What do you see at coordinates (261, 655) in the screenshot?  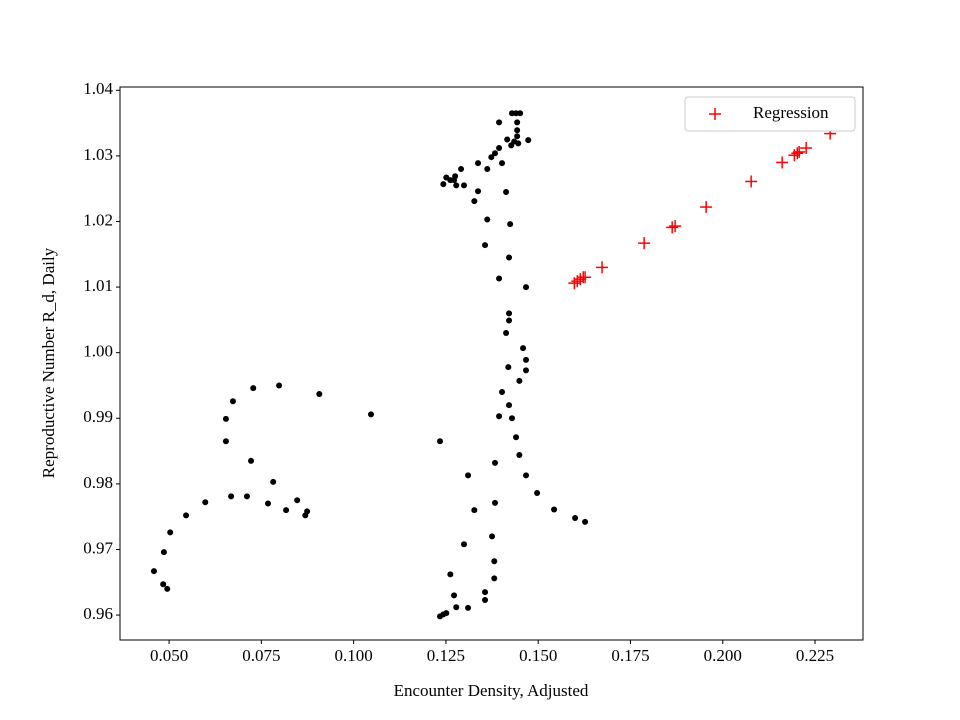 I see `x-tick-label: 0.075` at bounding box center [261, 655].